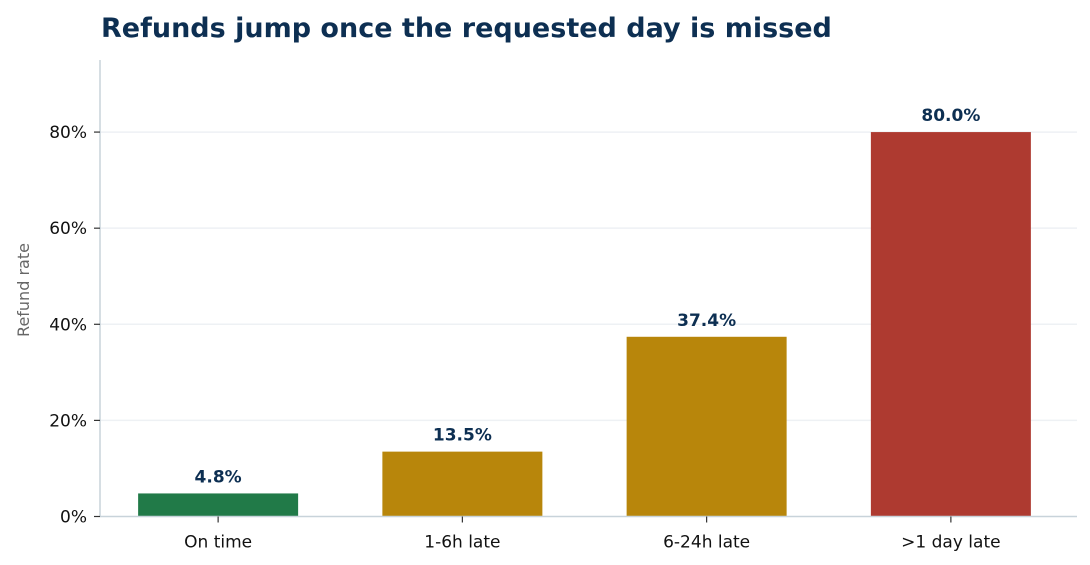 This screenshot has width=1090, height=565. Describe the element at coordinates (462, 543) in the screenshot. I see `x-tick-label: 1-6h late` at that location.